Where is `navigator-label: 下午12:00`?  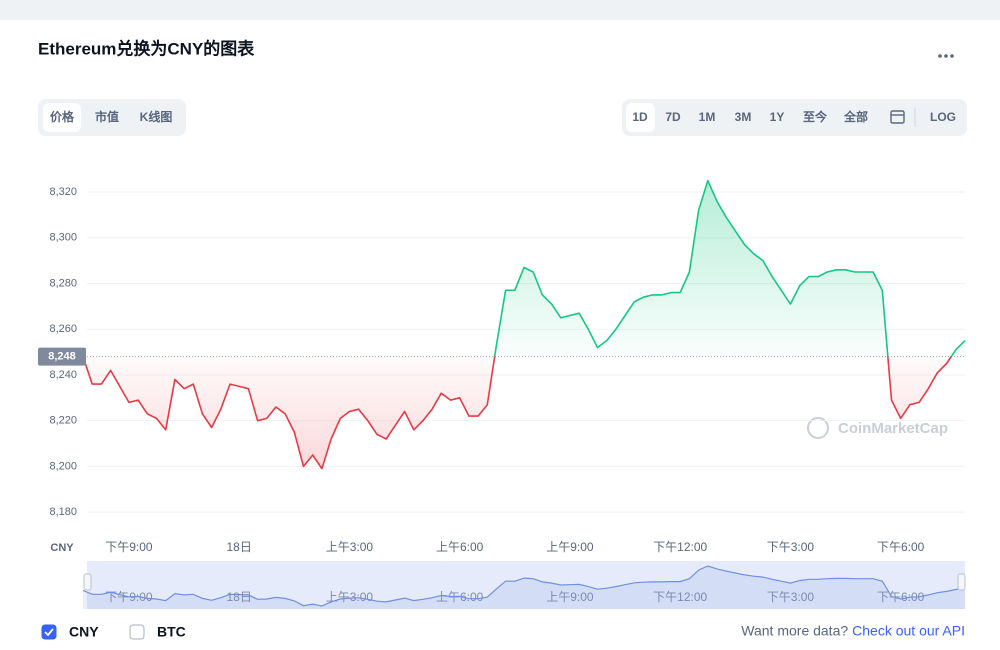 navigator-label: 下午12:00 is located at coordinates (680, 597).